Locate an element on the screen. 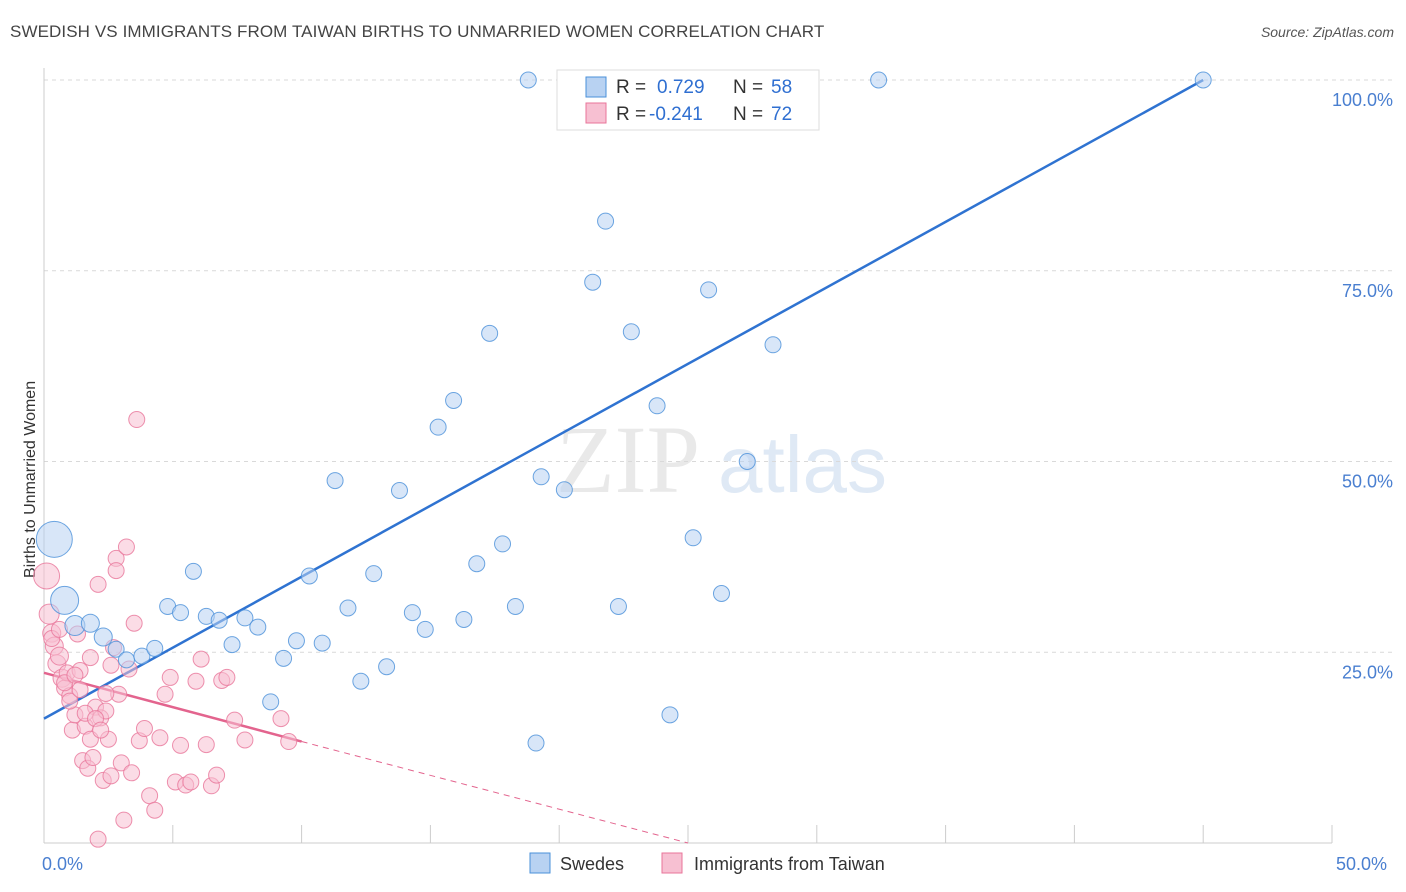 The height and width of the screenshot is (892, 1406). correlation-legend: R = 0.729 N = 58 R = -0.241 N = 72 is located at coordinates (688, 100).